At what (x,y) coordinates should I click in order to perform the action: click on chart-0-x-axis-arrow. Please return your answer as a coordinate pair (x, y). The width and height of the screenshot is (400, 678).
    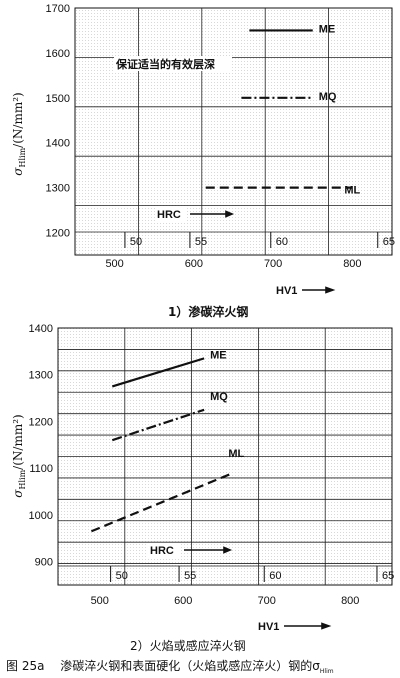
    Looking at the image, I should click on (319, 290).